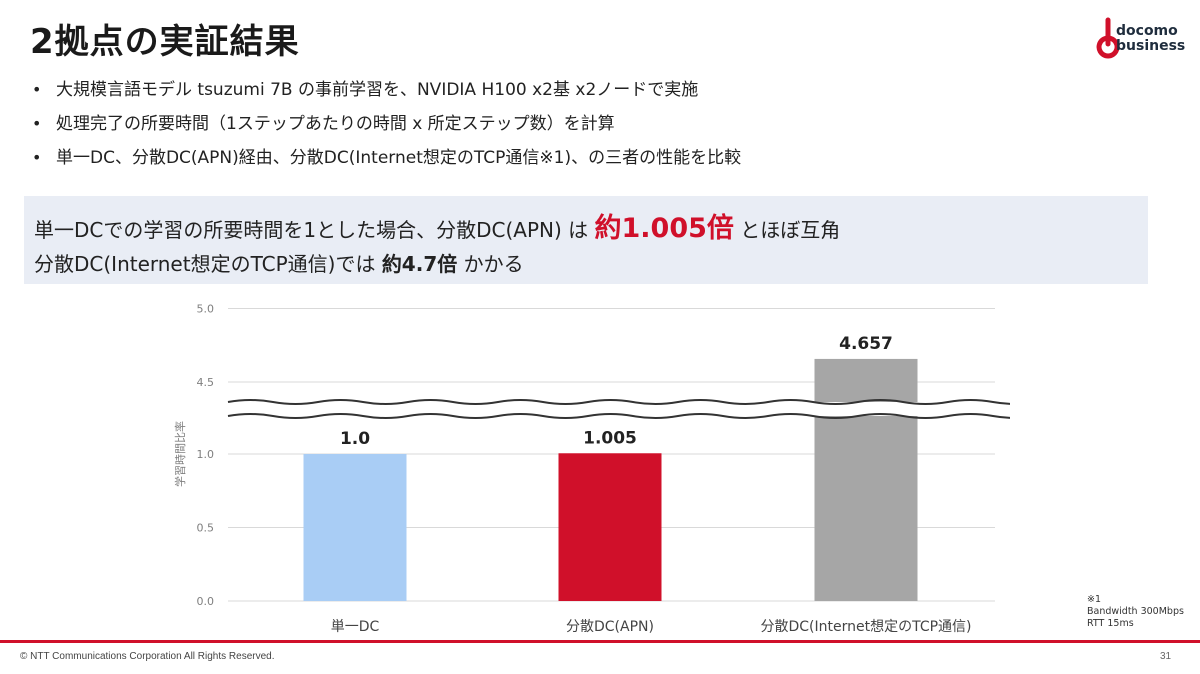  I want to click on callout-line-2: 分散DC(Internet想定のTCP通信)では 約4.7倍 かかる, so click(279, 262).